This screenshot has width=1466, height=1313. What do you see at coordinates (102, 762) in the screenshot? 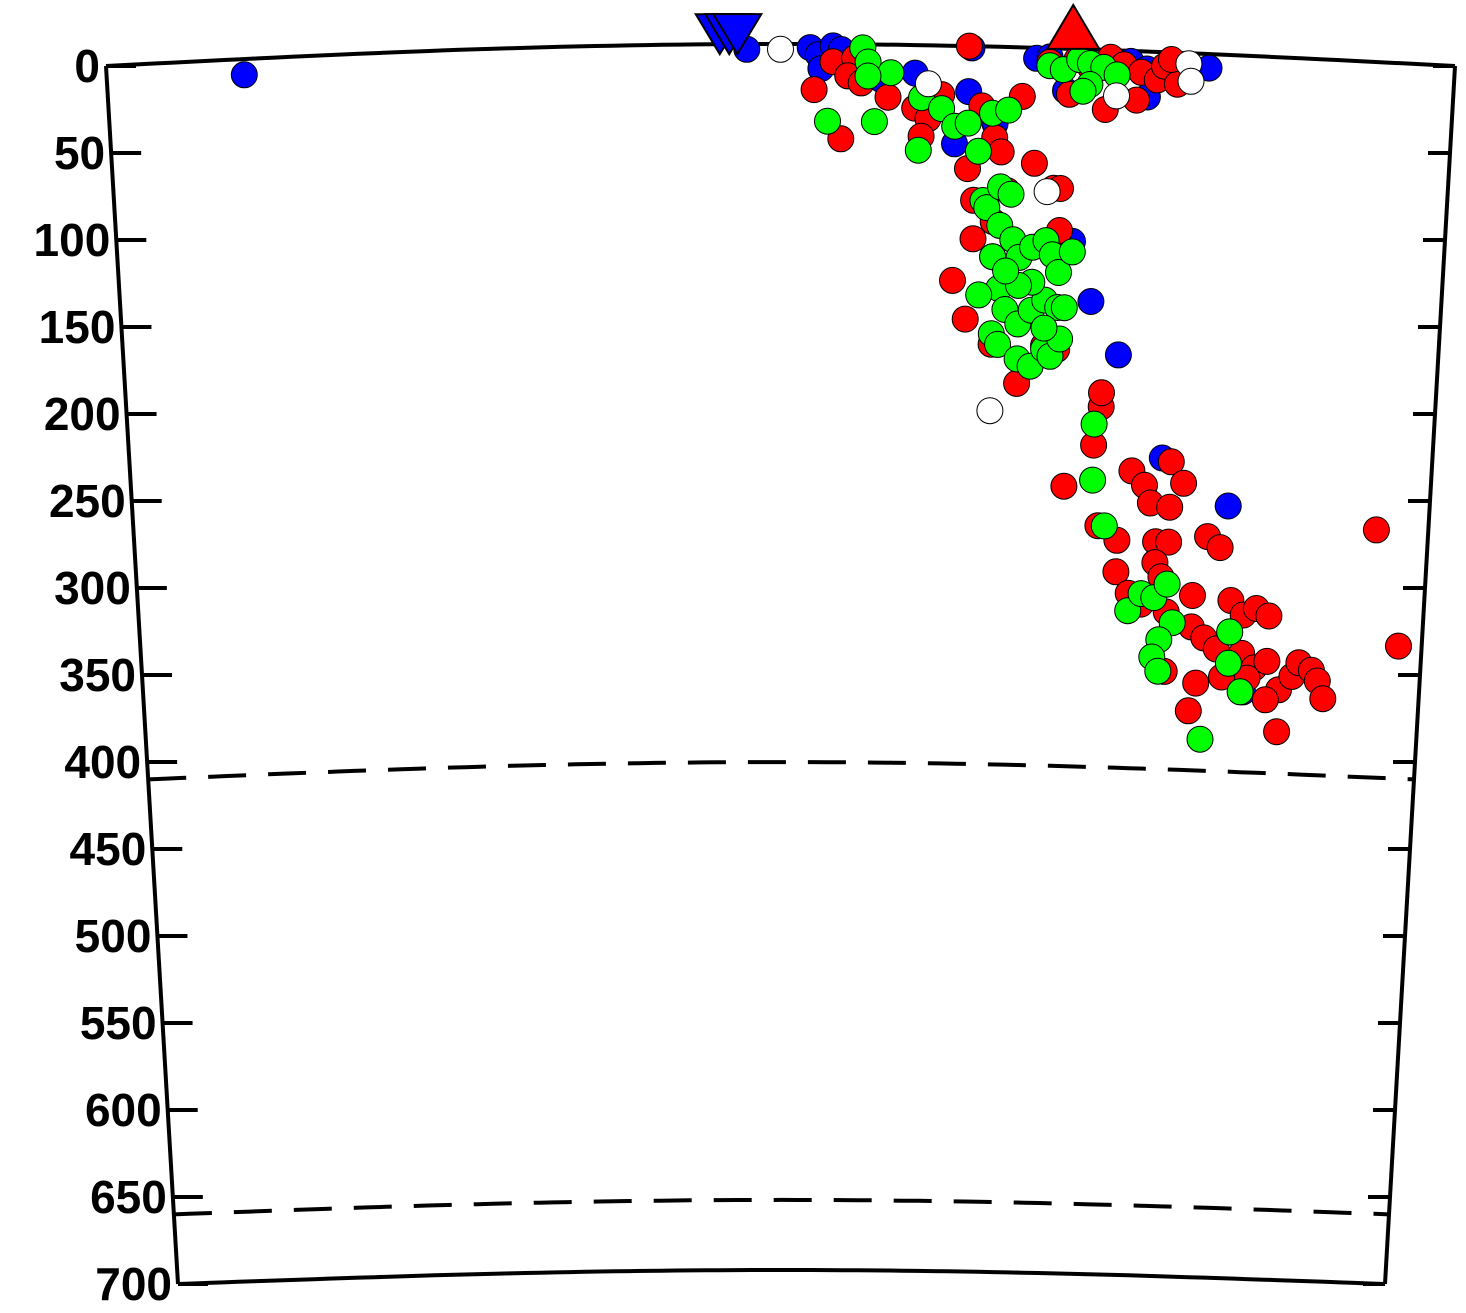
I see `y-tick-label: 400` at bounding box center [102, 762].